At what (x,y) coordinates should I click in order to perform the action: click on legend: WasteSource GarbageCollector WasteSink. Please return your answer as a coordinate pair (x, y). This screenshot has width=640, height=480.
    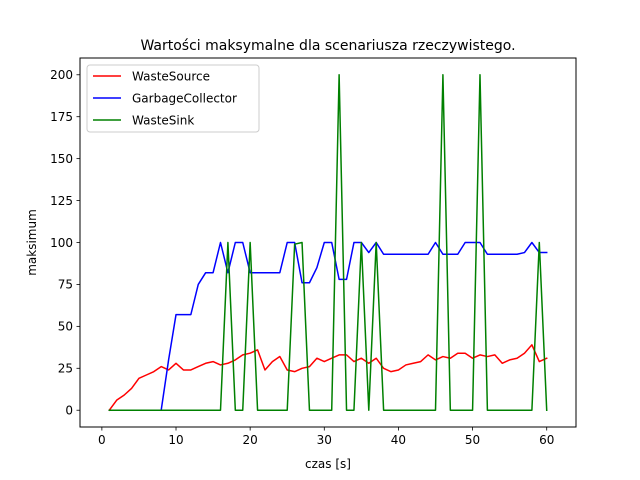
    Looking at the image, I should click on (173, 98).